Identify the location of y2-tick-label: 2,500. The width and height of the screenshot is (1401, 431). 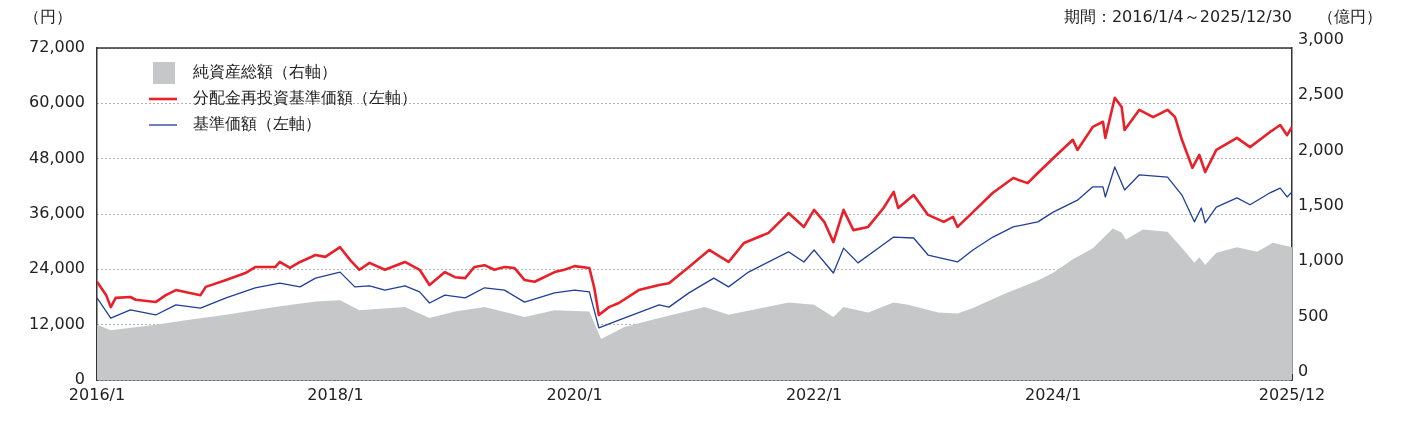
(1321, 94).